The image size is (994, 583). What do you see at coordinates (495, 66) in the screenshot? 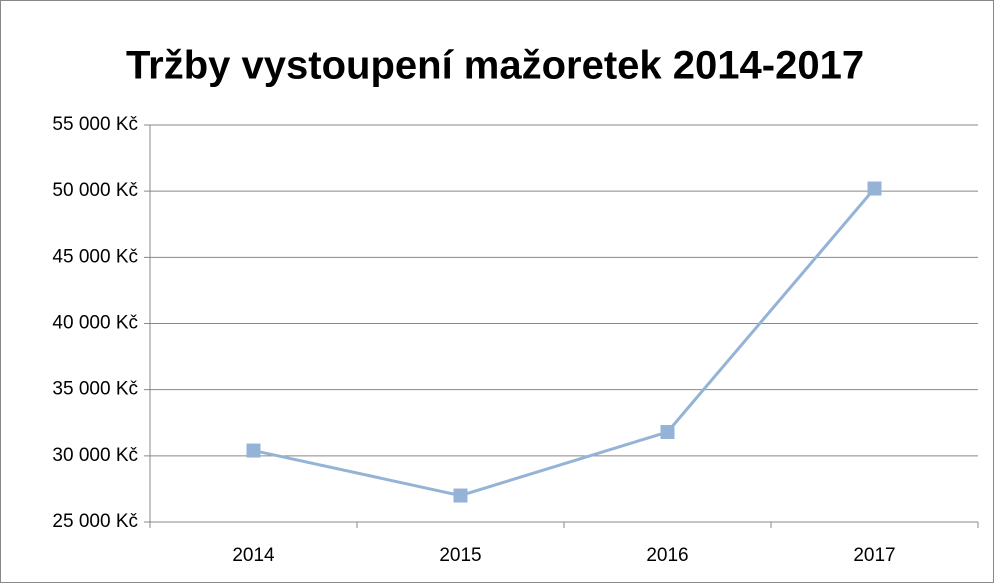
I see `chart-title: Tržby vystoupení mažoretek 2014-2017` at bounding box center [495, 66].